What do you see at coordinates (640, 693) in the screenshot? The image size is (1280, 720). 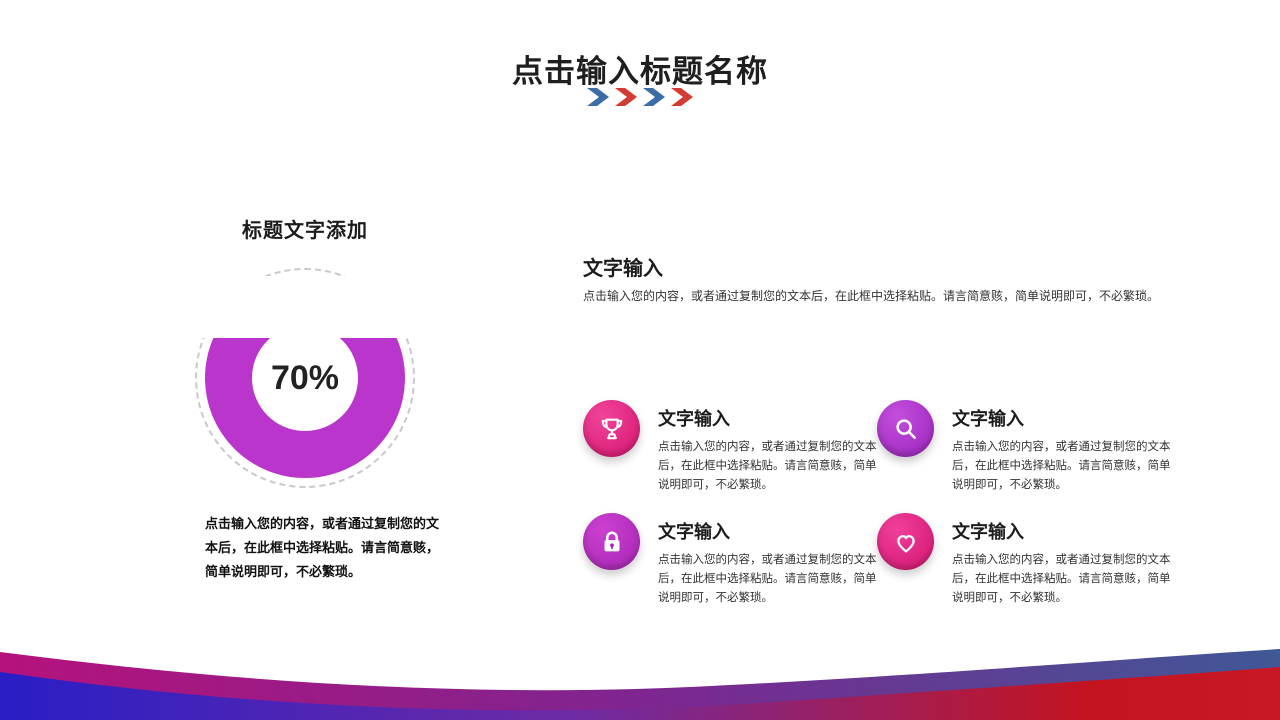 I see `footer-wave-front` at bounding box center [640, 693].